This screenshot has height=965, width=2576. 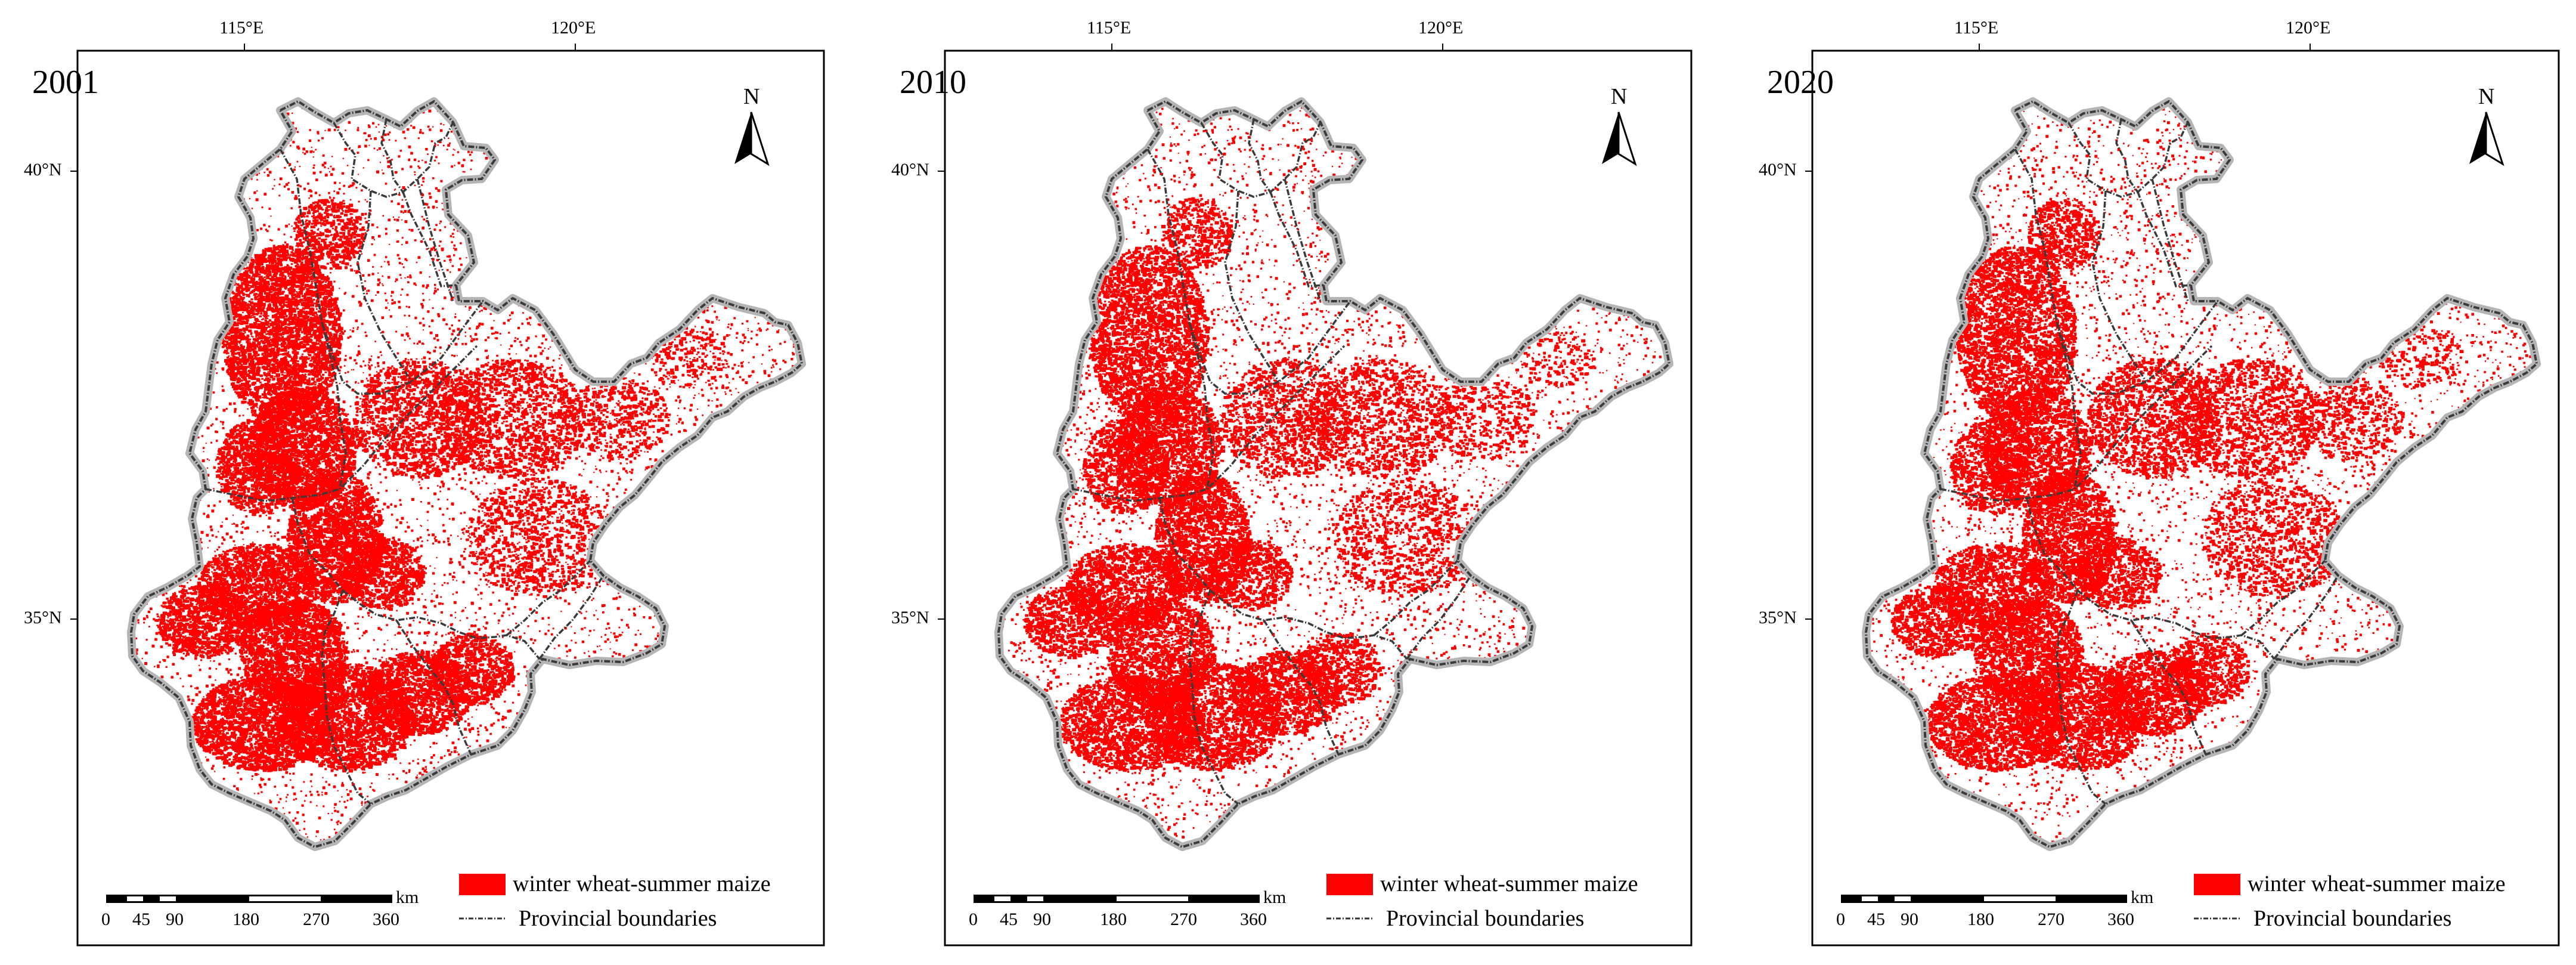 What do you see at coordinates (1800, 82) in the screenshot?
I see `panel-year-title: 2020` at bounding box center [1800, 82].